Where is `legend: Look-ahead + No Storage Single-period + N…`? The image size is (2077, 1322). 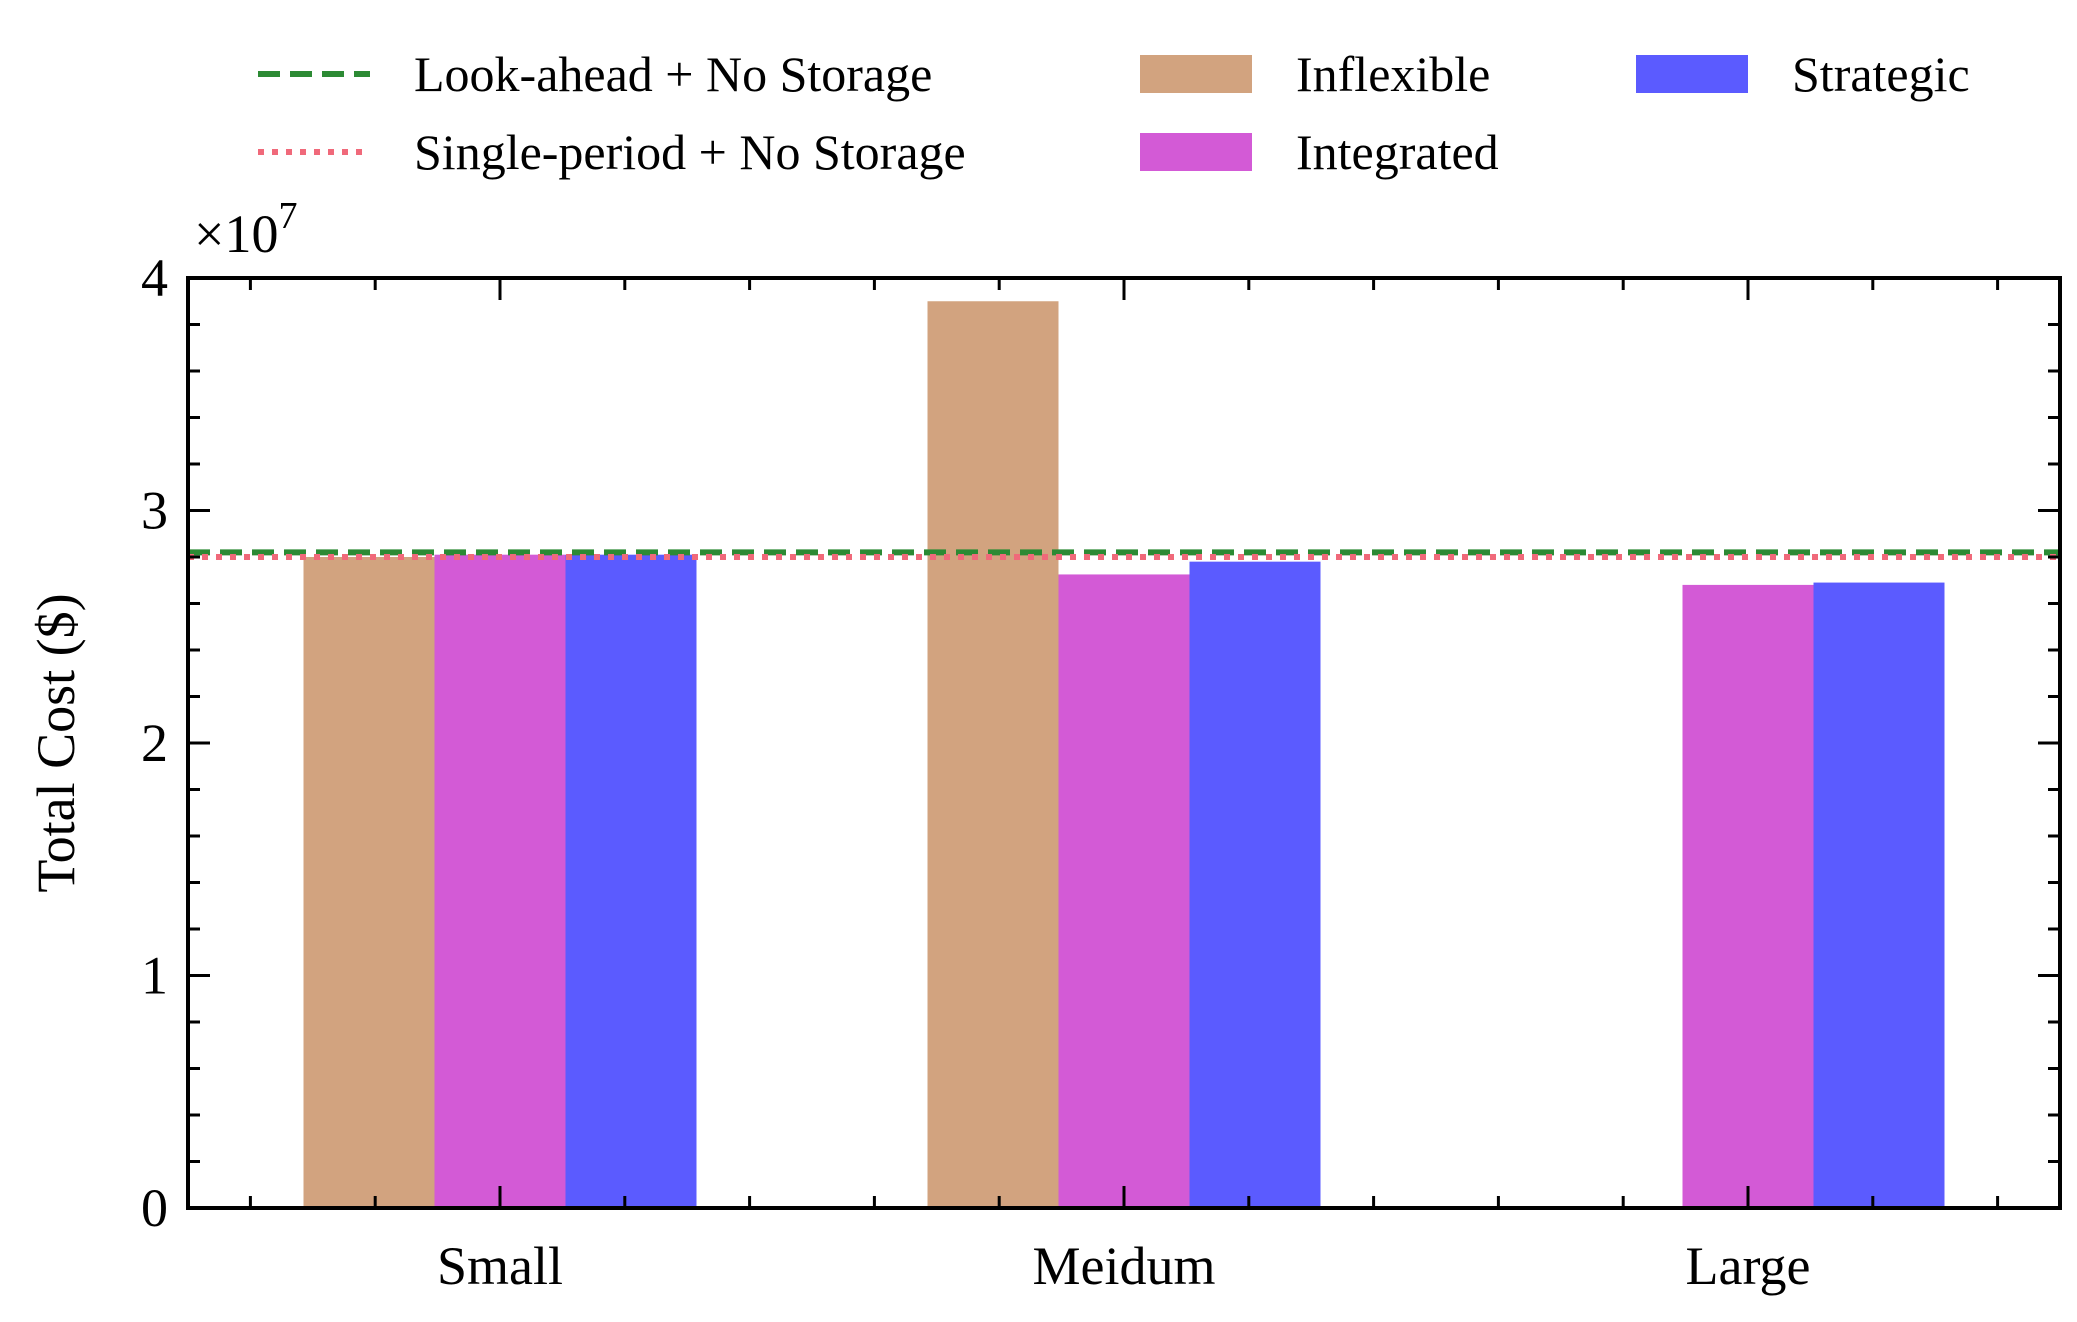
legend: Look-ahead + No Storage Single-period + N… is located at coordinates (1114, 113).